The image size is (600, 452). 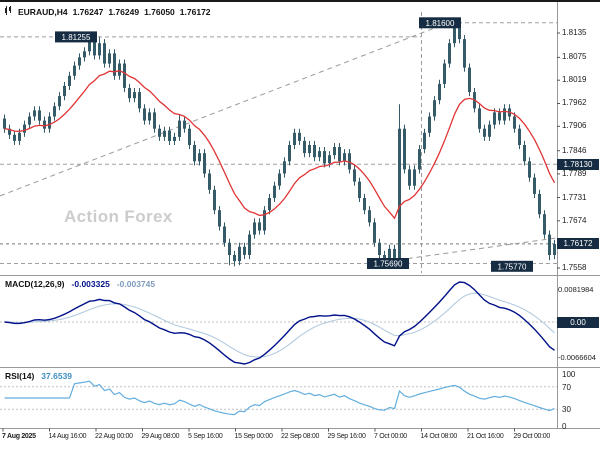 I want to click on macd-name: MACD(12,26,9), so click(x=35, y=284).